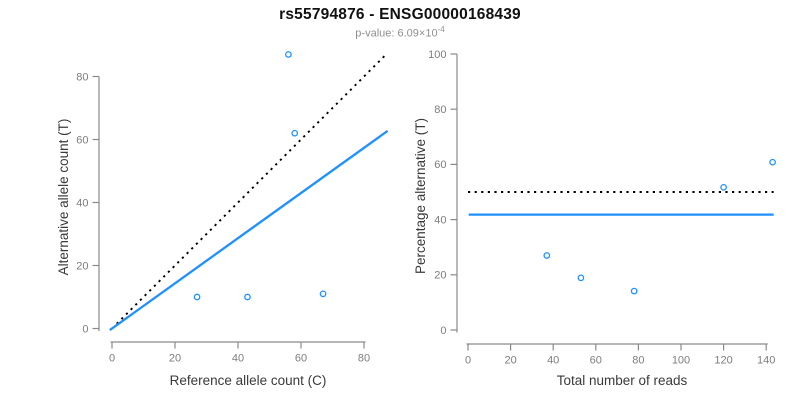 The image size is (800, 400). What do you see at coordinates (441, 29) in the screenshot?
I see `p-value-exponent: -4` at bounding box center [441, 29].